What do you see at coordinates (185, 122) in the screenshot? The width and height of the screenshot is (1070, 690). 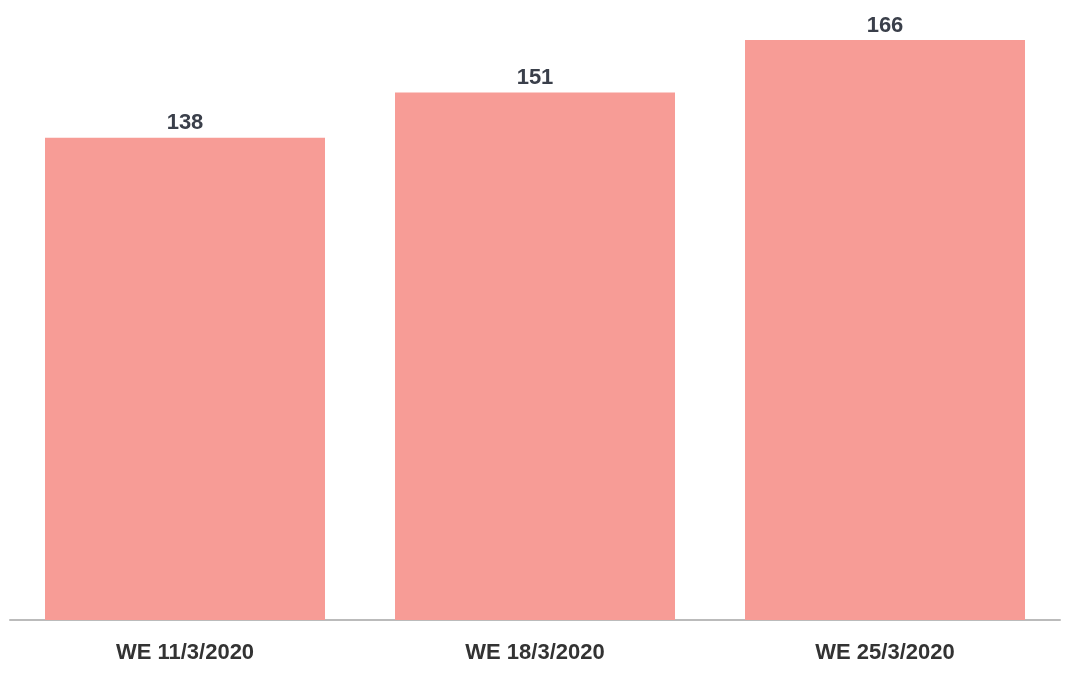 I see `data-label: 138` at bounding box center [185, 122].